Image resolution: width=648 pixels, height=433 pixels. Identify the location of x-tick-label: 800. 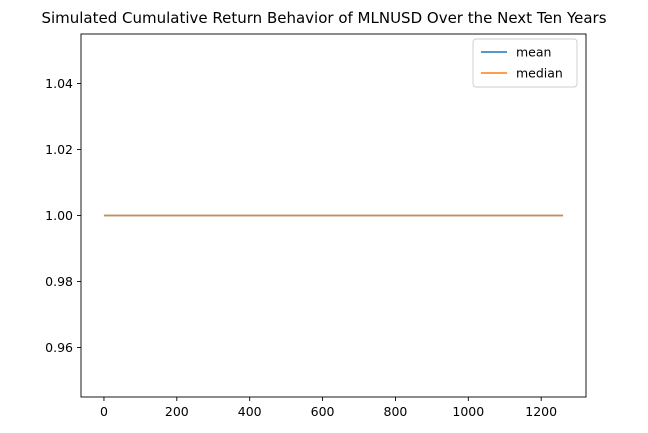
(396, 411).